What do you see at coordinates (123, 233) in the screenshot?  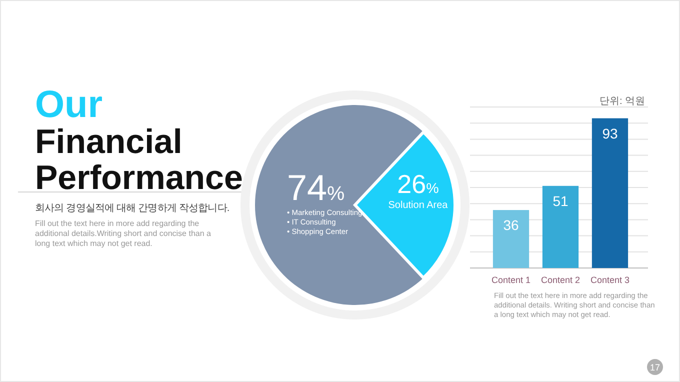 I see `text: Fill out the text here in more add regarding the additional details.Writing short and concise than a long text which may not get read.` at bounding box center [123, 233].